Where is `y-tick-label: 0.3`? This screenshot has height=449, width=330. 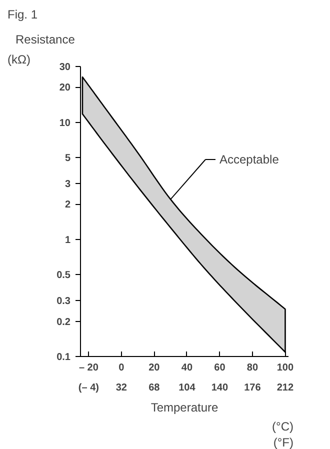
y-tick-label: 0.3 is located at coordinates (63, 302).